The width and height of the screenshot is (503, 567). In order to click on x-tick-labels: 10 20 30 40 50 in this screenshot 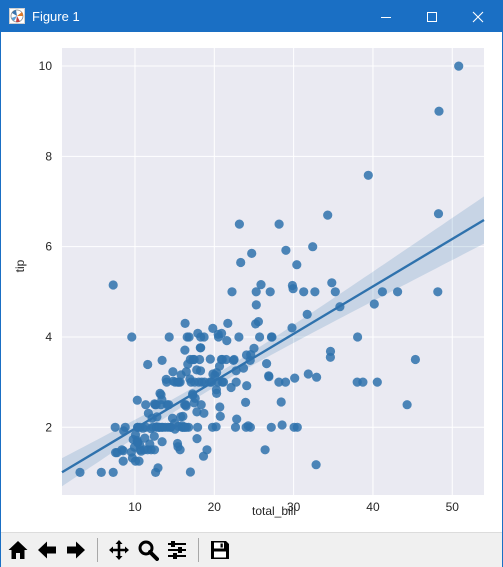, I will do `click(293, 507)`.